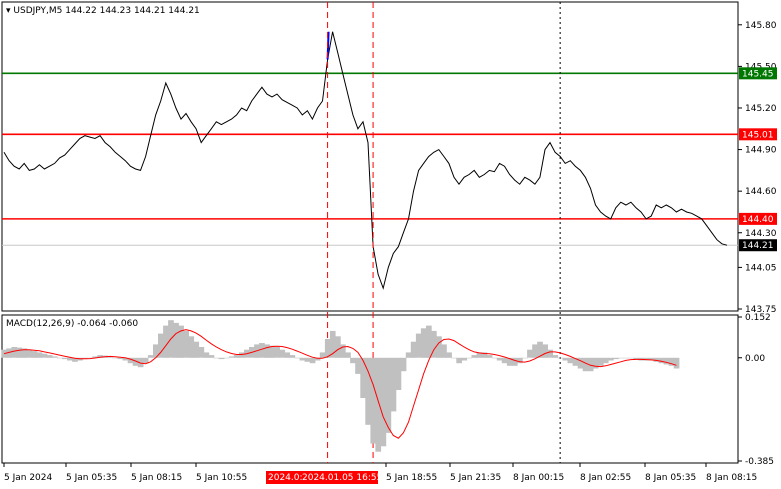 The width and height of the screenshot is (781, 489). I want to click on price-tick-label-2: 145.20, so click(761, 109).